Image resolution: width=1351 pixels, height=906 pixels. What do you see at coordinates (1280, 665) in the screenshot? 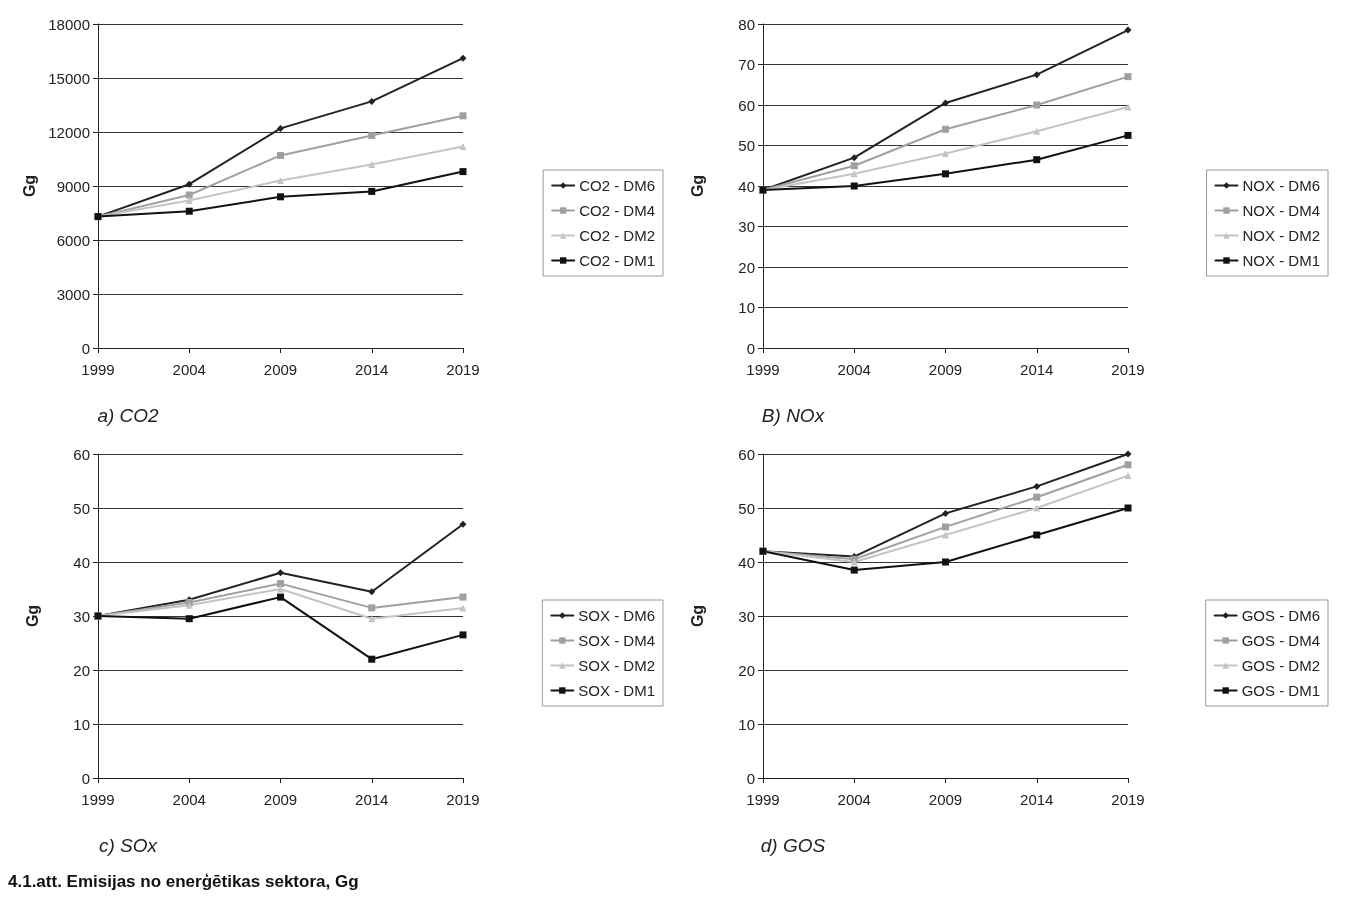
I see `legend-label: GOS - DM2` at bounding box center [1280, 665].